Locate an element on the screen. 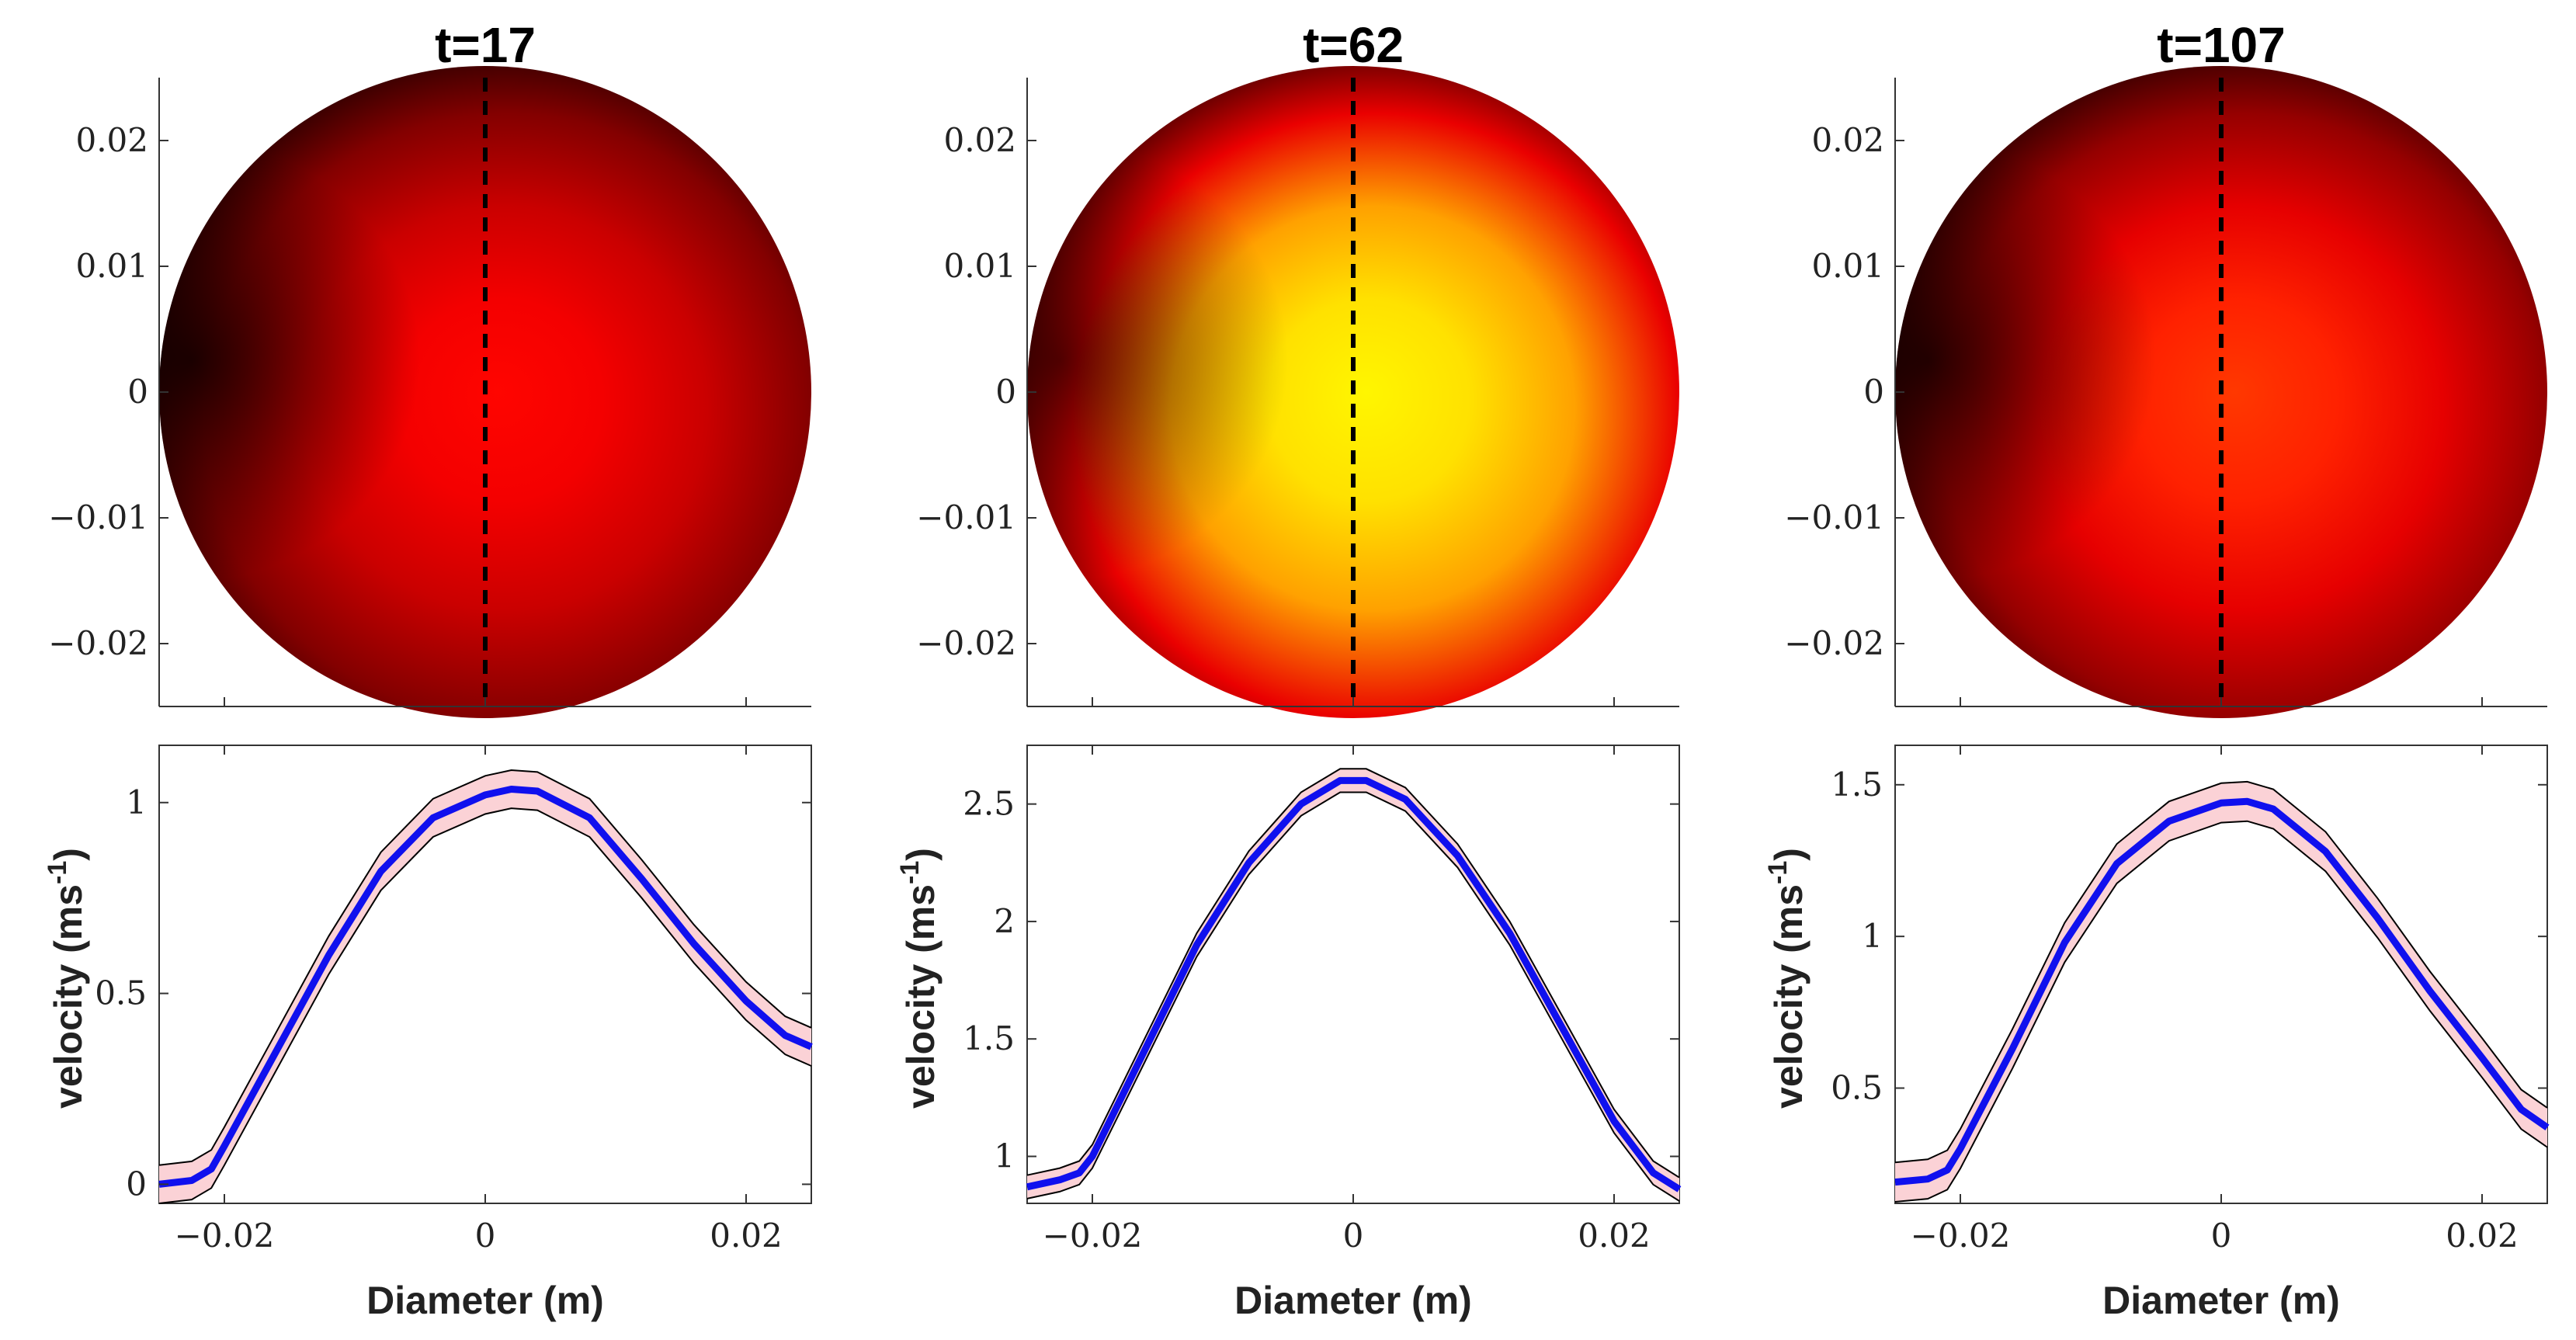 The width and height of the screenshot is (2576, 1340). panel-title: t=62 is located at coordinates (1353, 45).